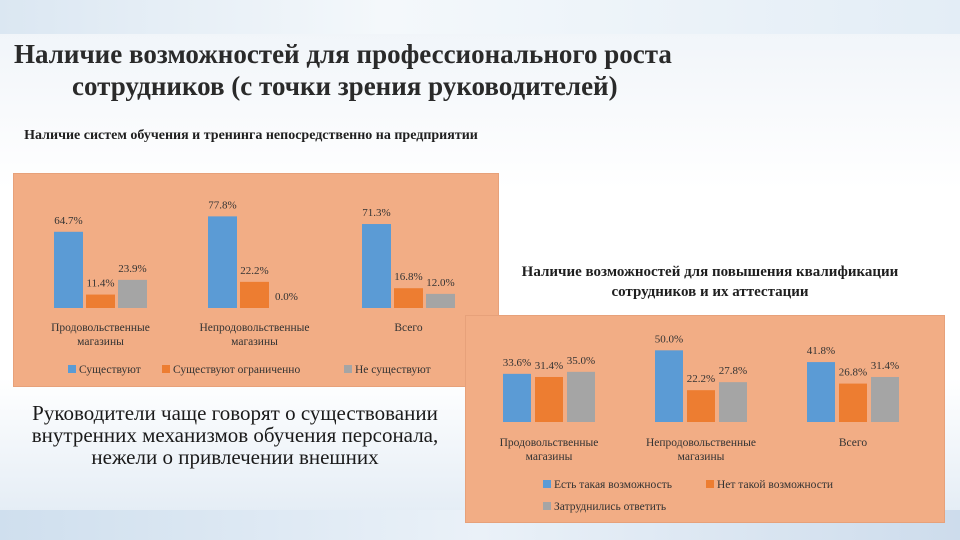 The image size is (960, 540). Describe the element at coordinates (408, 277) in the screenshot. I see `chart1-data-label-s1-c2: 16.8%` at that location.